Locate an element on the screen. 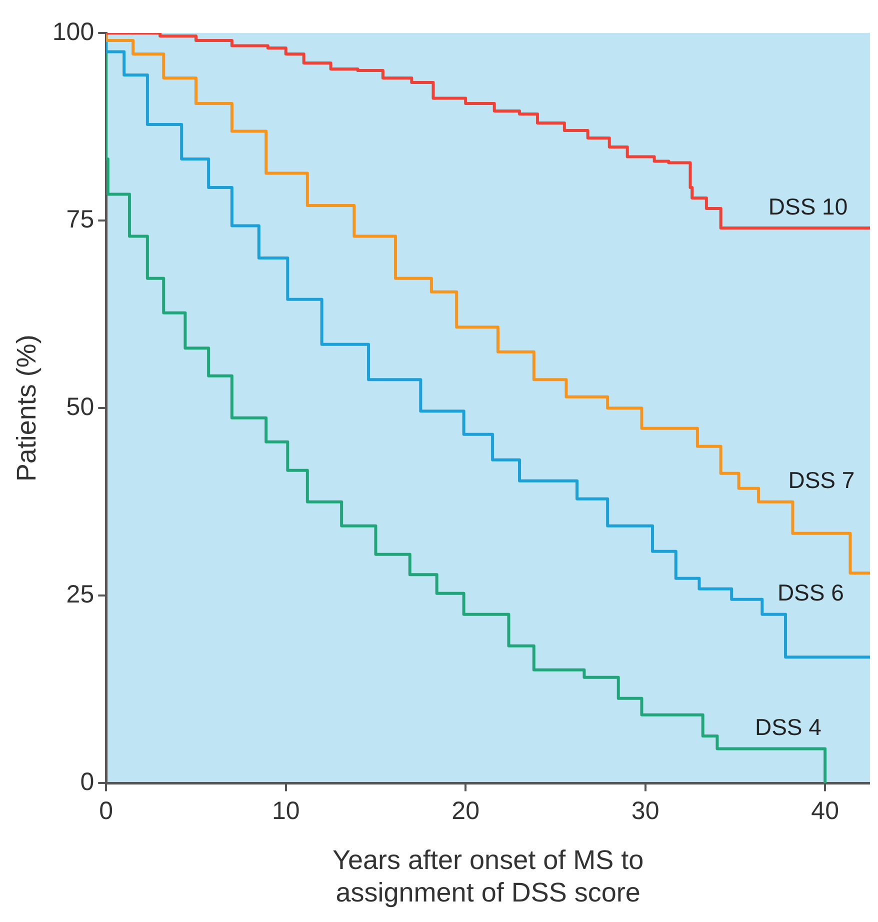  y-tick-label: 75 is located at coordinates (80, 219).